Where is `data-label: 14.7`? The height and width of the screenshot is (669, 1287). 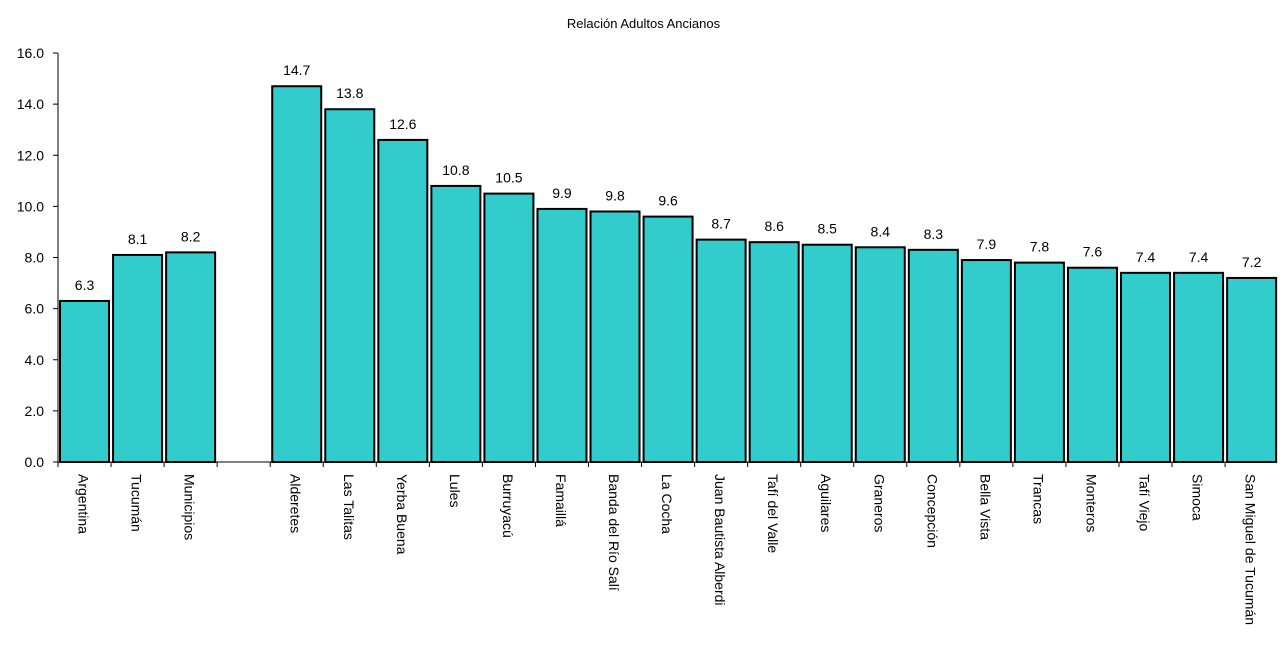 data-label: 14.7 is located at coordinates (296, 70).